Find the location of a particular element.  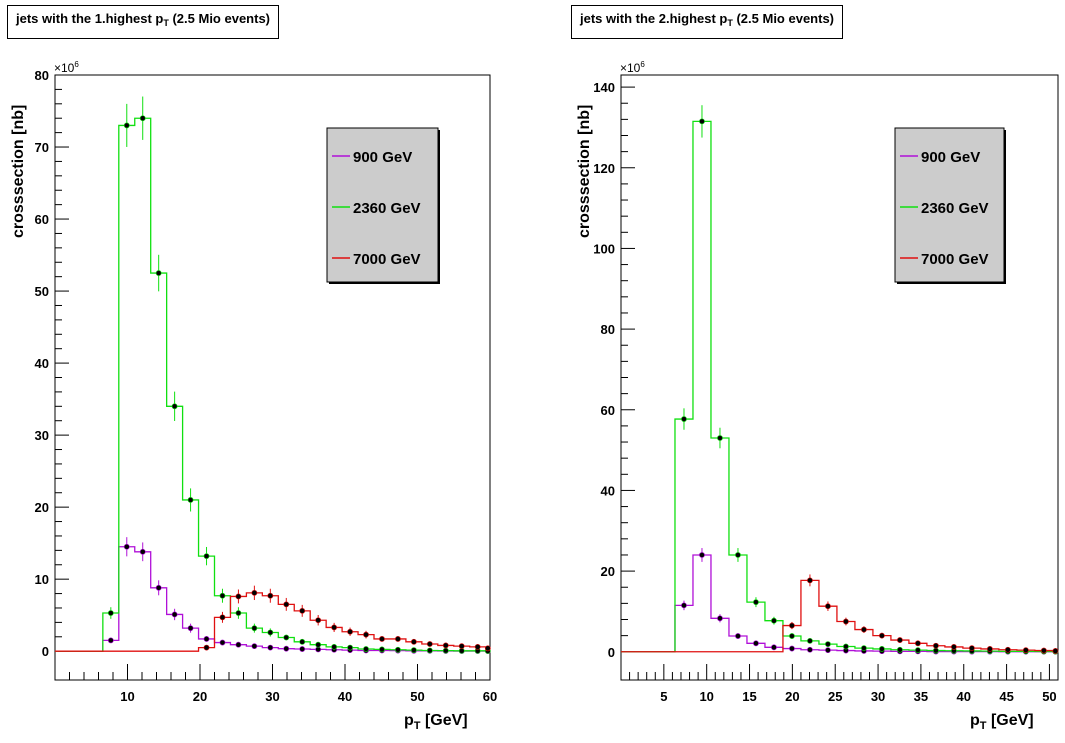

chart-2-y-axis-title: crosssection [nb] is located at coordinates (584, 171).